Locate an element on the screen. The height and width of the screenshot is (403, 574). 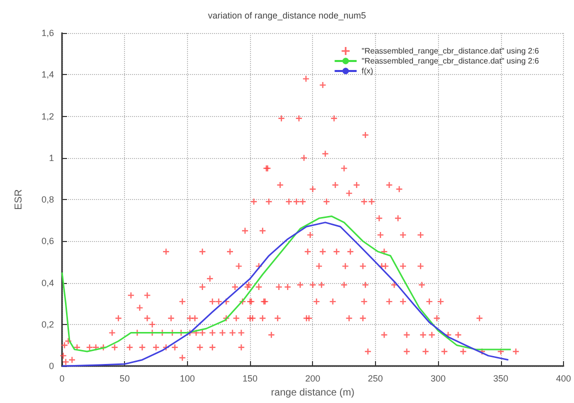
x-tick-label: 0 is located at coordinates (62, 379).